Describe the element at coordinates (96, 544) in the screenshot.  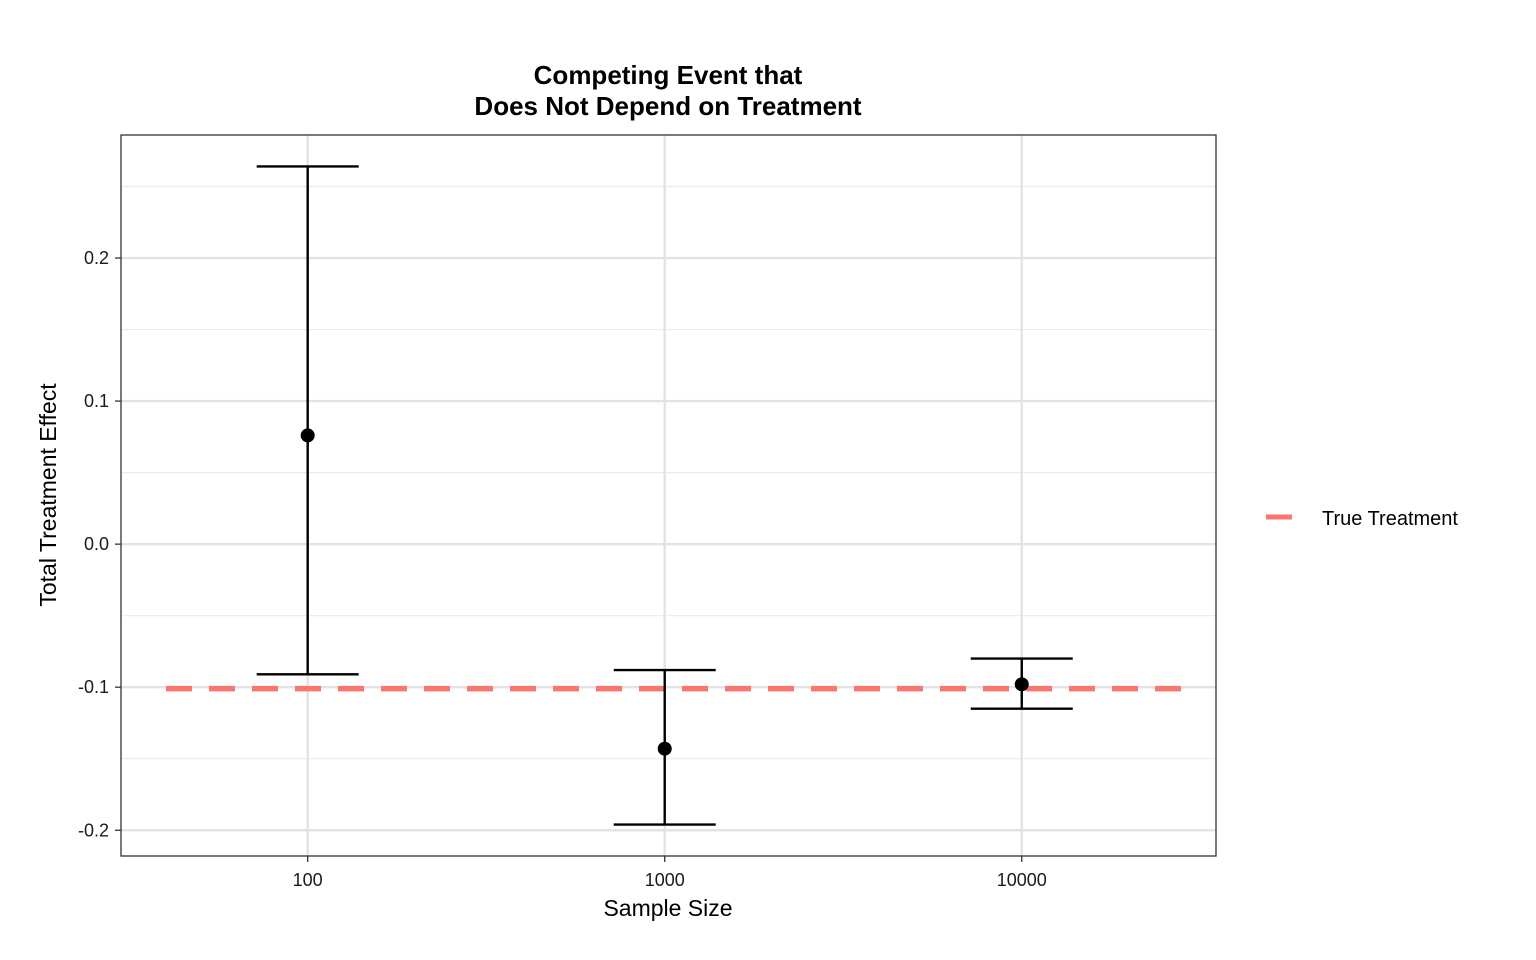
I see `y-tick-label: 0.0` at that location.